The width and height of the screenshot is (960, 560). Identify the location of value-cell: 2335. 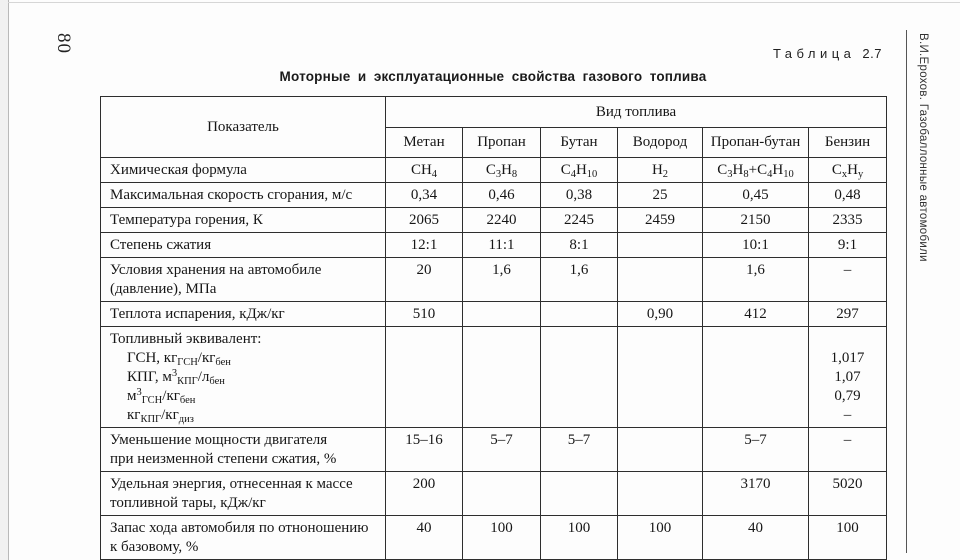
(847, 220).